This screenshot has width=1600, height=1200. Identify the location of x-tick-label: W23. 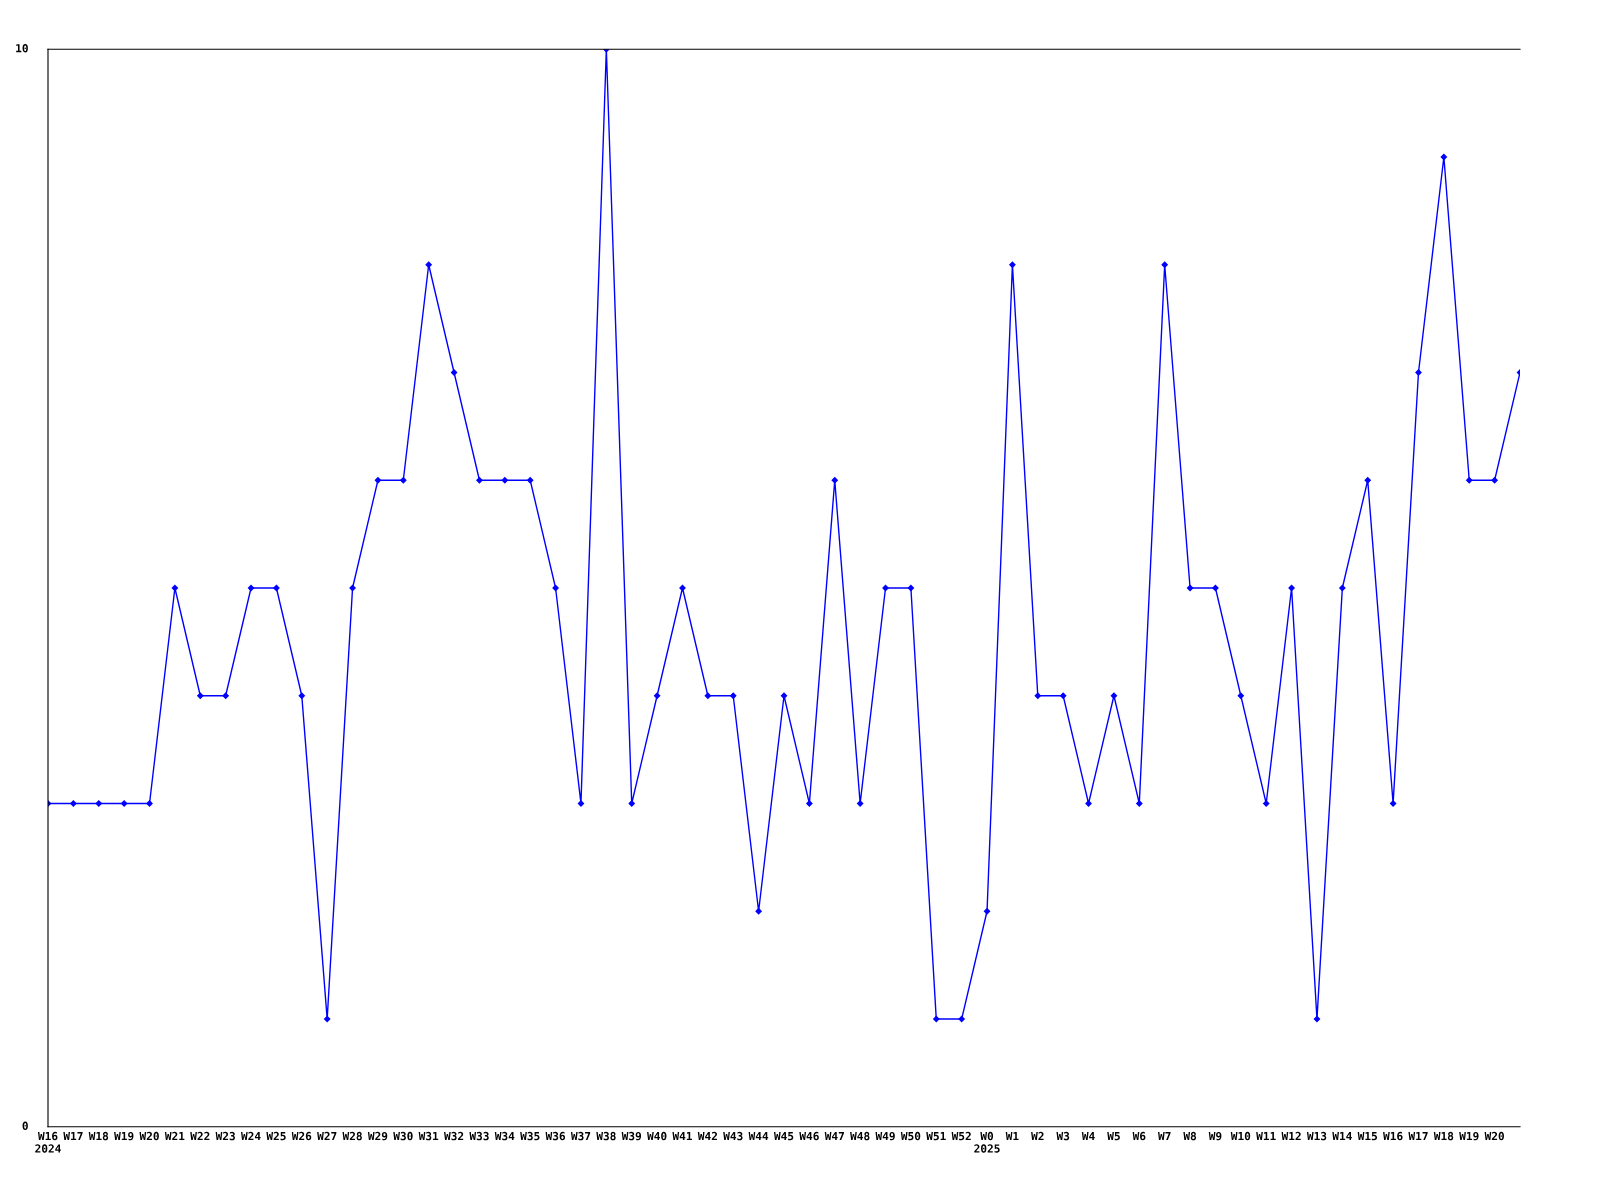
(225, 1136).